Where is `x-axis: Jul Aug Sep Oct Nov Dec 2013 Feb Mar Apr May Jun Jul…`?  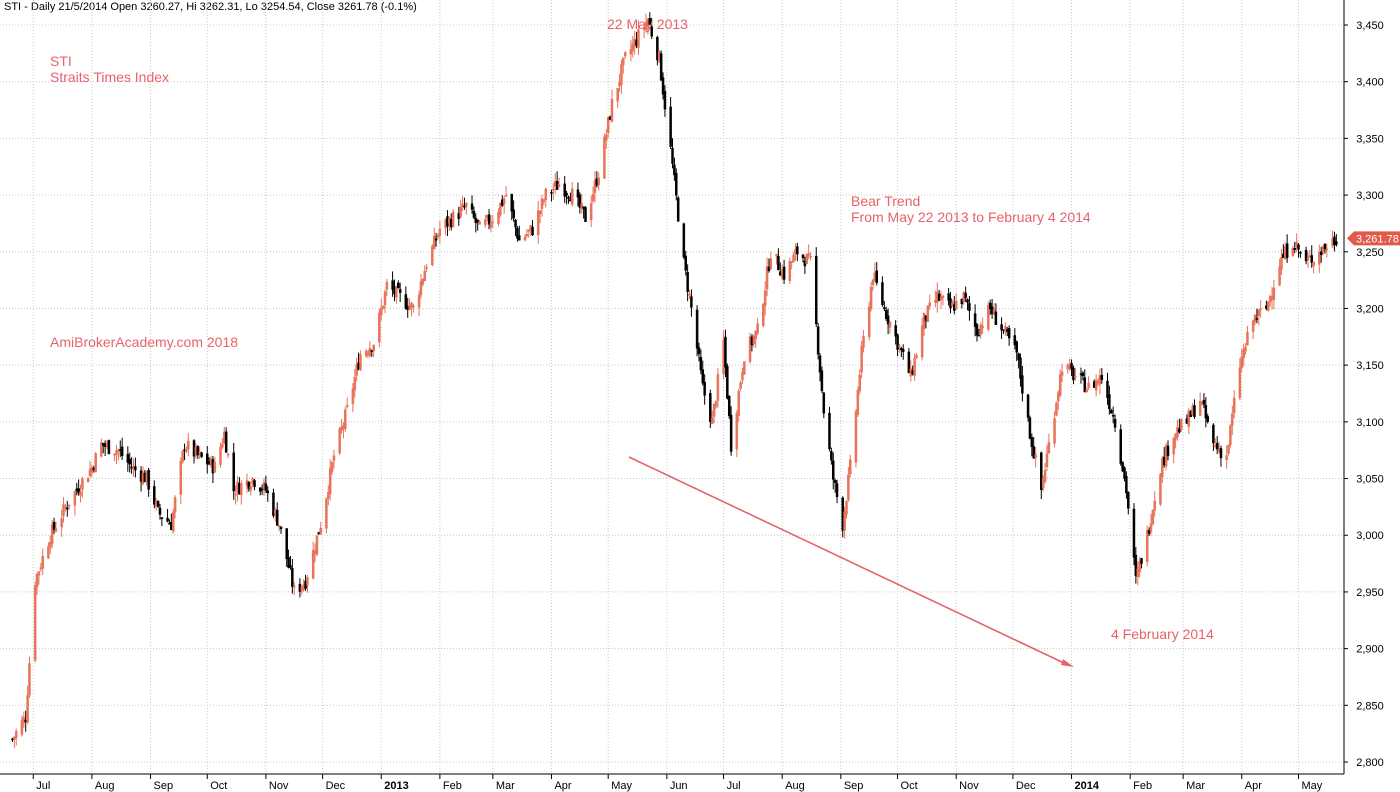 x-axis: Jul Aug Sep Oct Nov Dec 2013 Feb Mar Apr May Jun Jul… is located at coordinates (677, 783).